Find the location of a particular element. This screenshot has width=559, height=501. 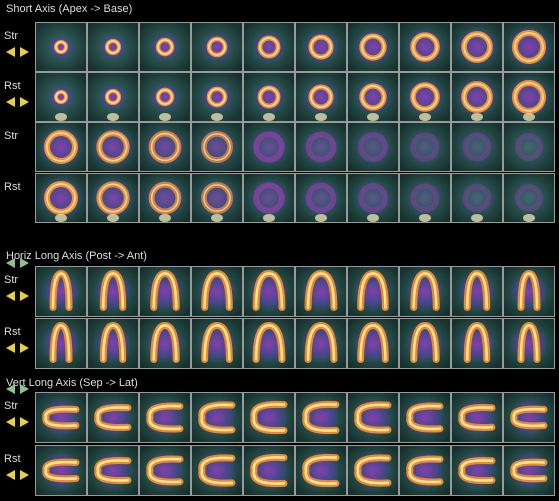

row-label-group: Str is located at coordinates (16, 405).